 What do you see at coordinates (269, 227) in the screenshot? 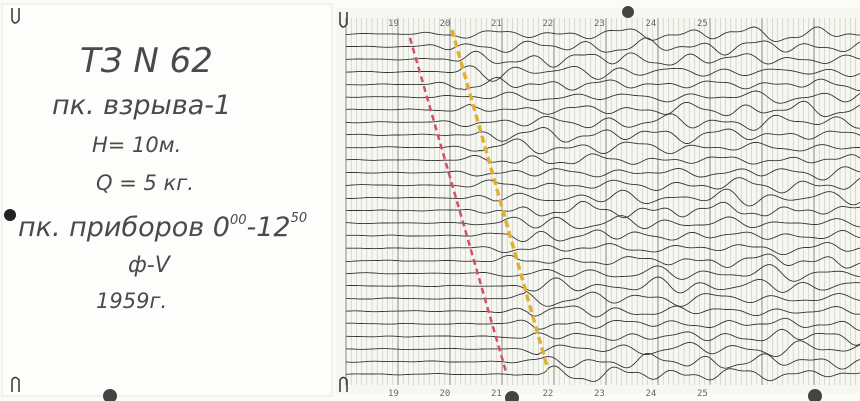
I see `receivers-range: -12` at bounding box center [269, 227].